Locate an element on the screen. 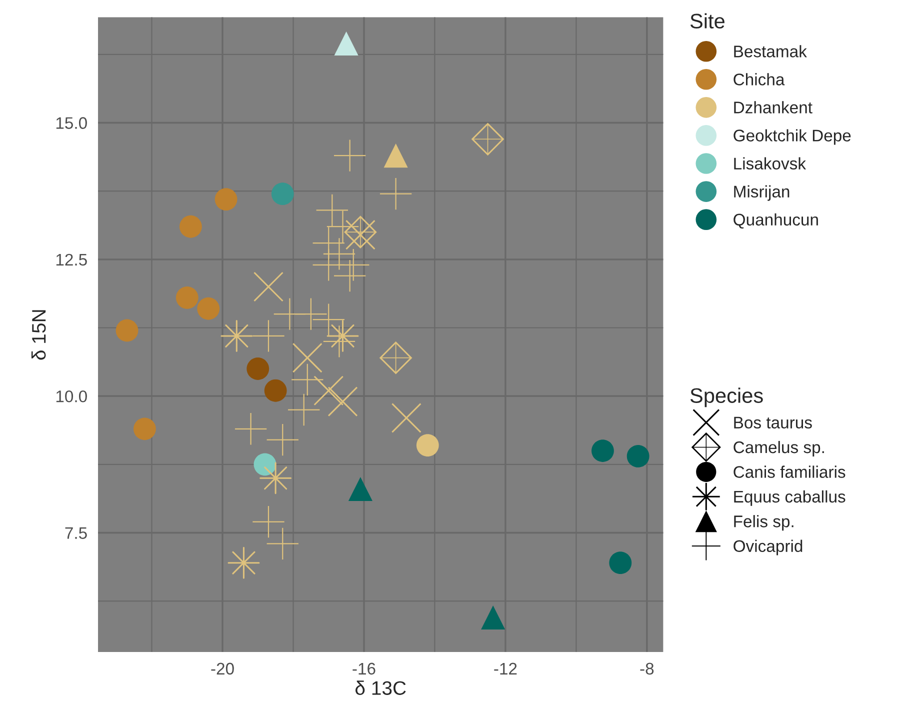 The width and height of the screenshot is (916, 718). x-axis-title: δ 13C is located at coordinates (380, 687).